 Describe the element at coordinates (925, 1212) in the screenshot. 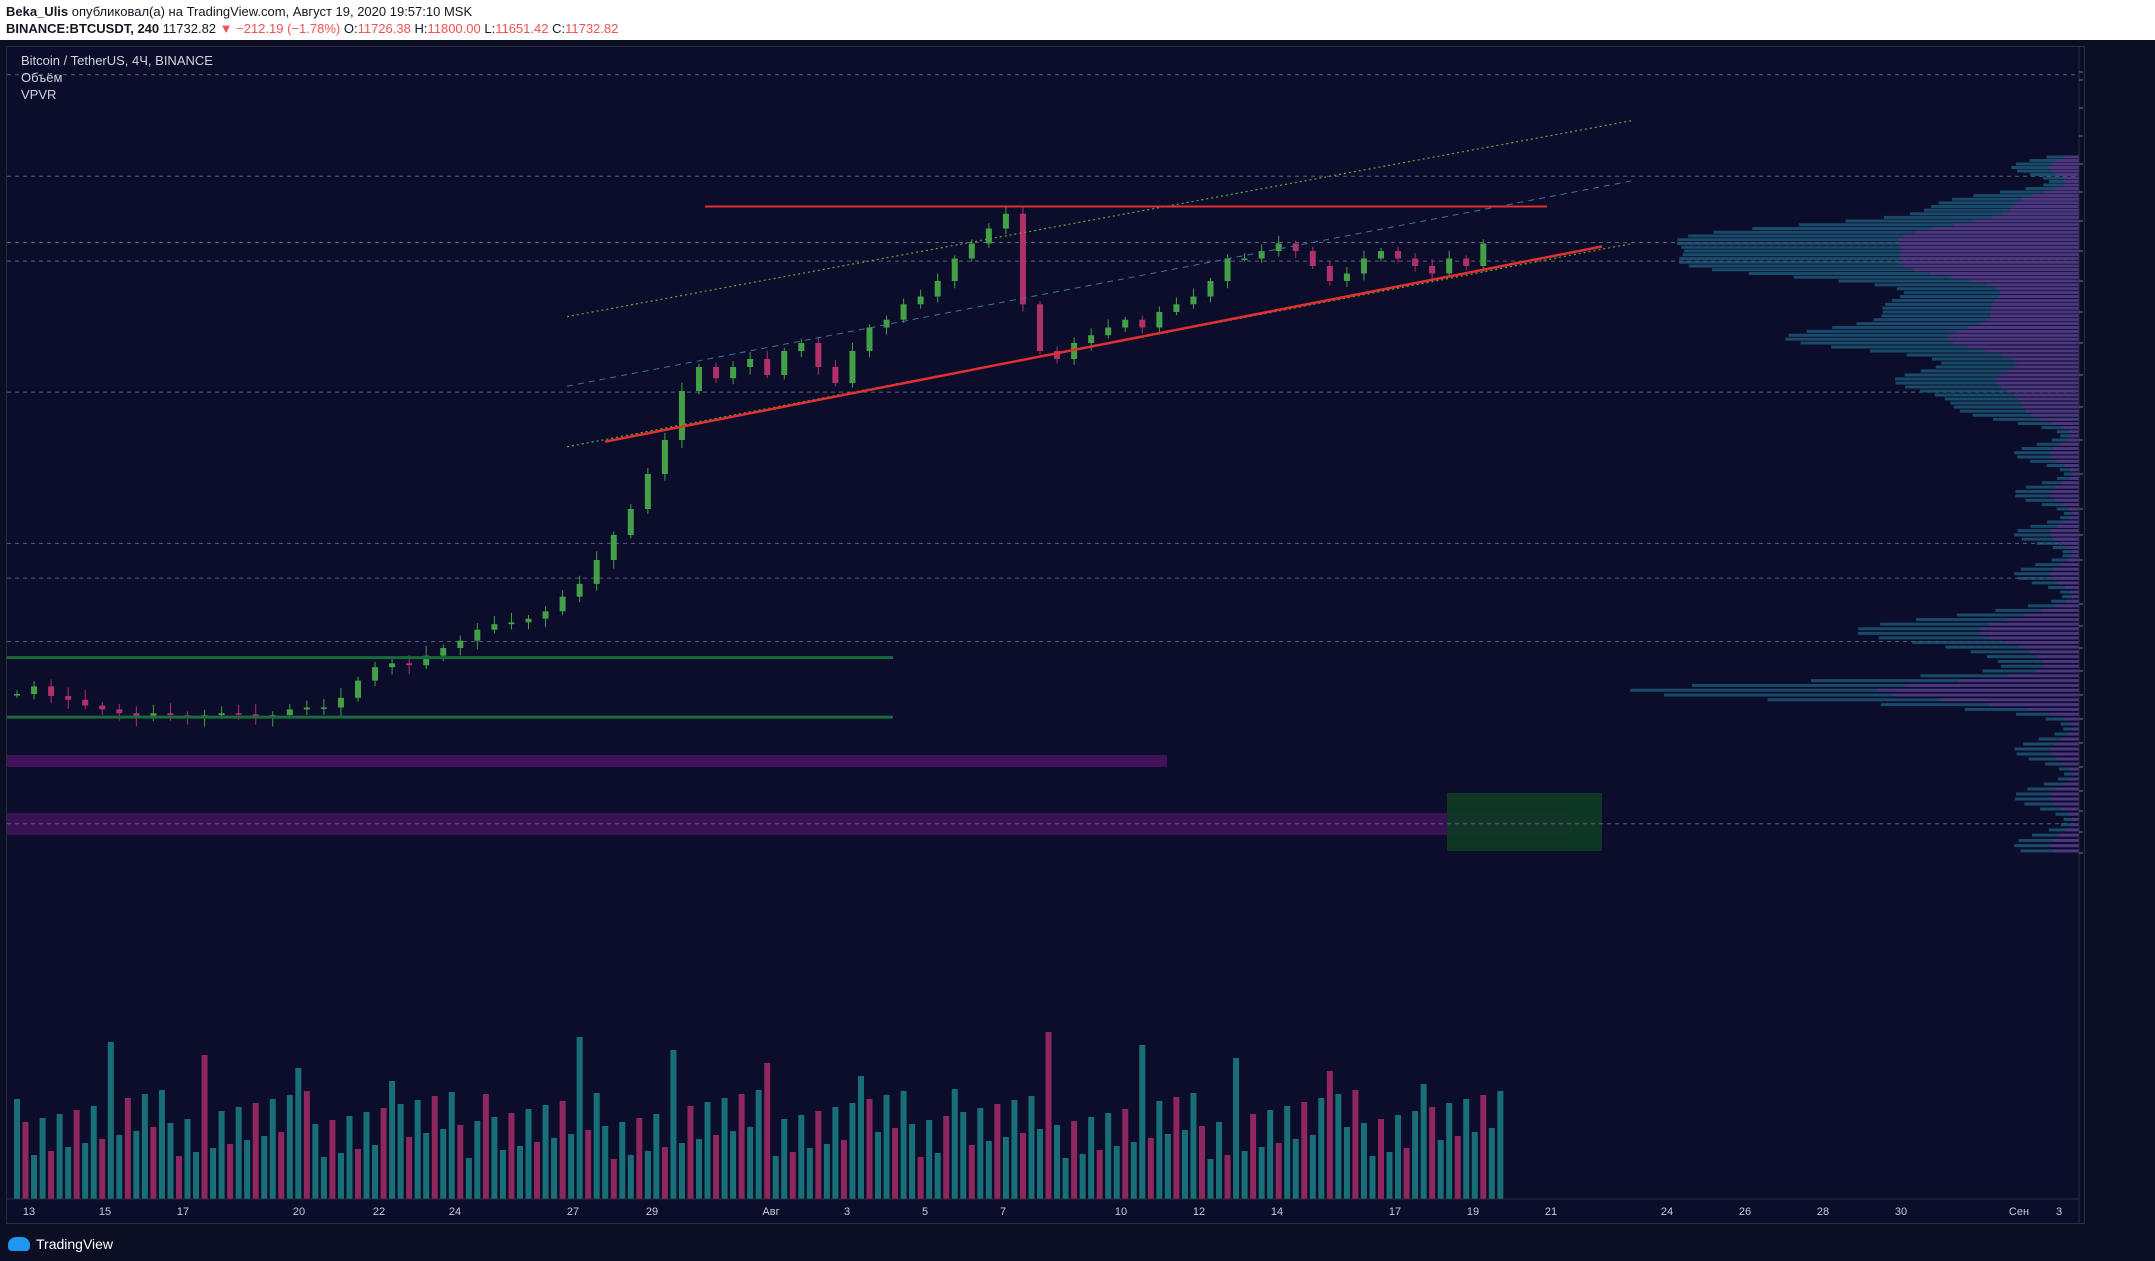

I see `time-tick-label: 5` at that location.